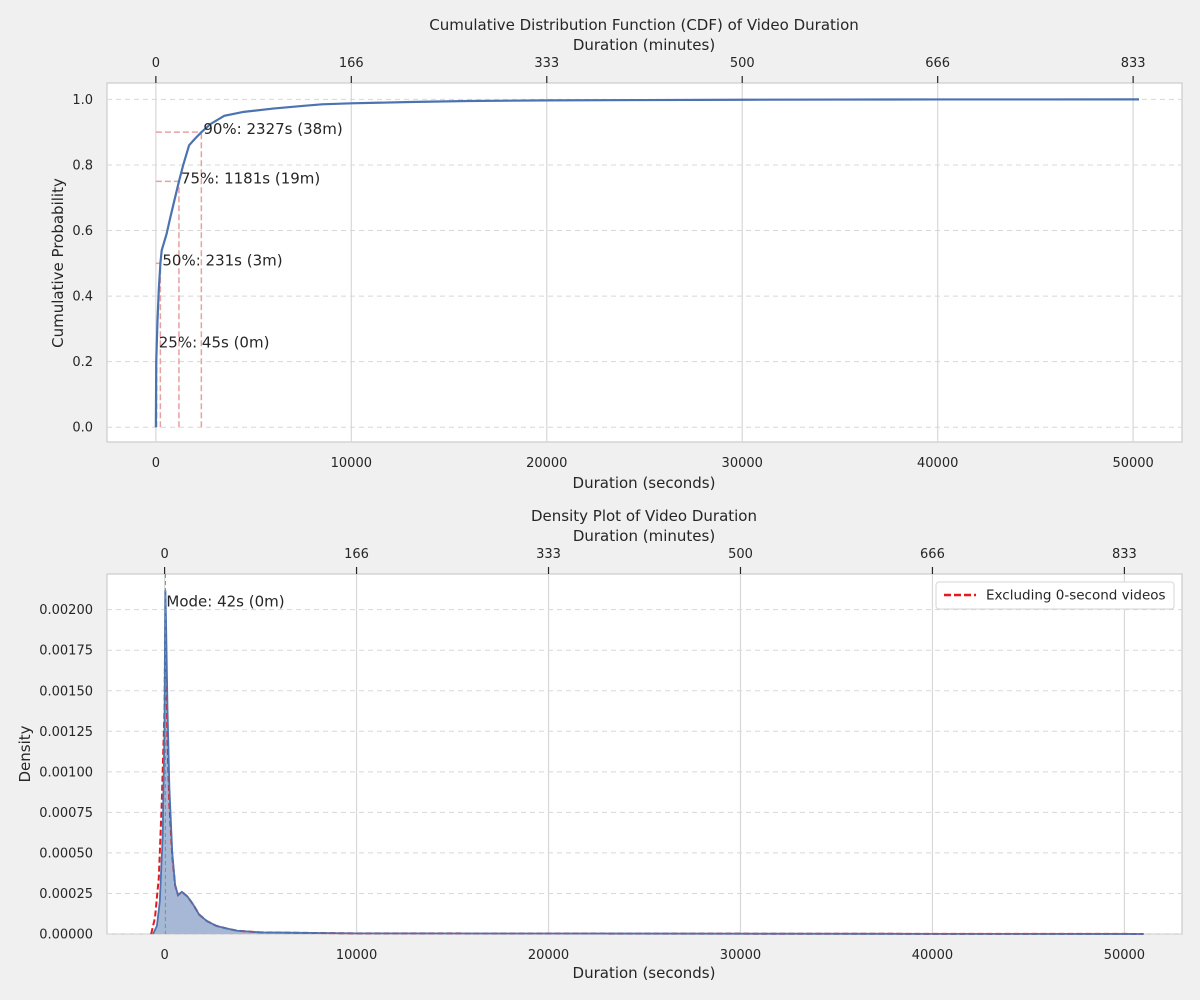  Describe the element at coordinates (740, 554) in the screenshot. I see `density-secondary-tick-label: 500` at that location.